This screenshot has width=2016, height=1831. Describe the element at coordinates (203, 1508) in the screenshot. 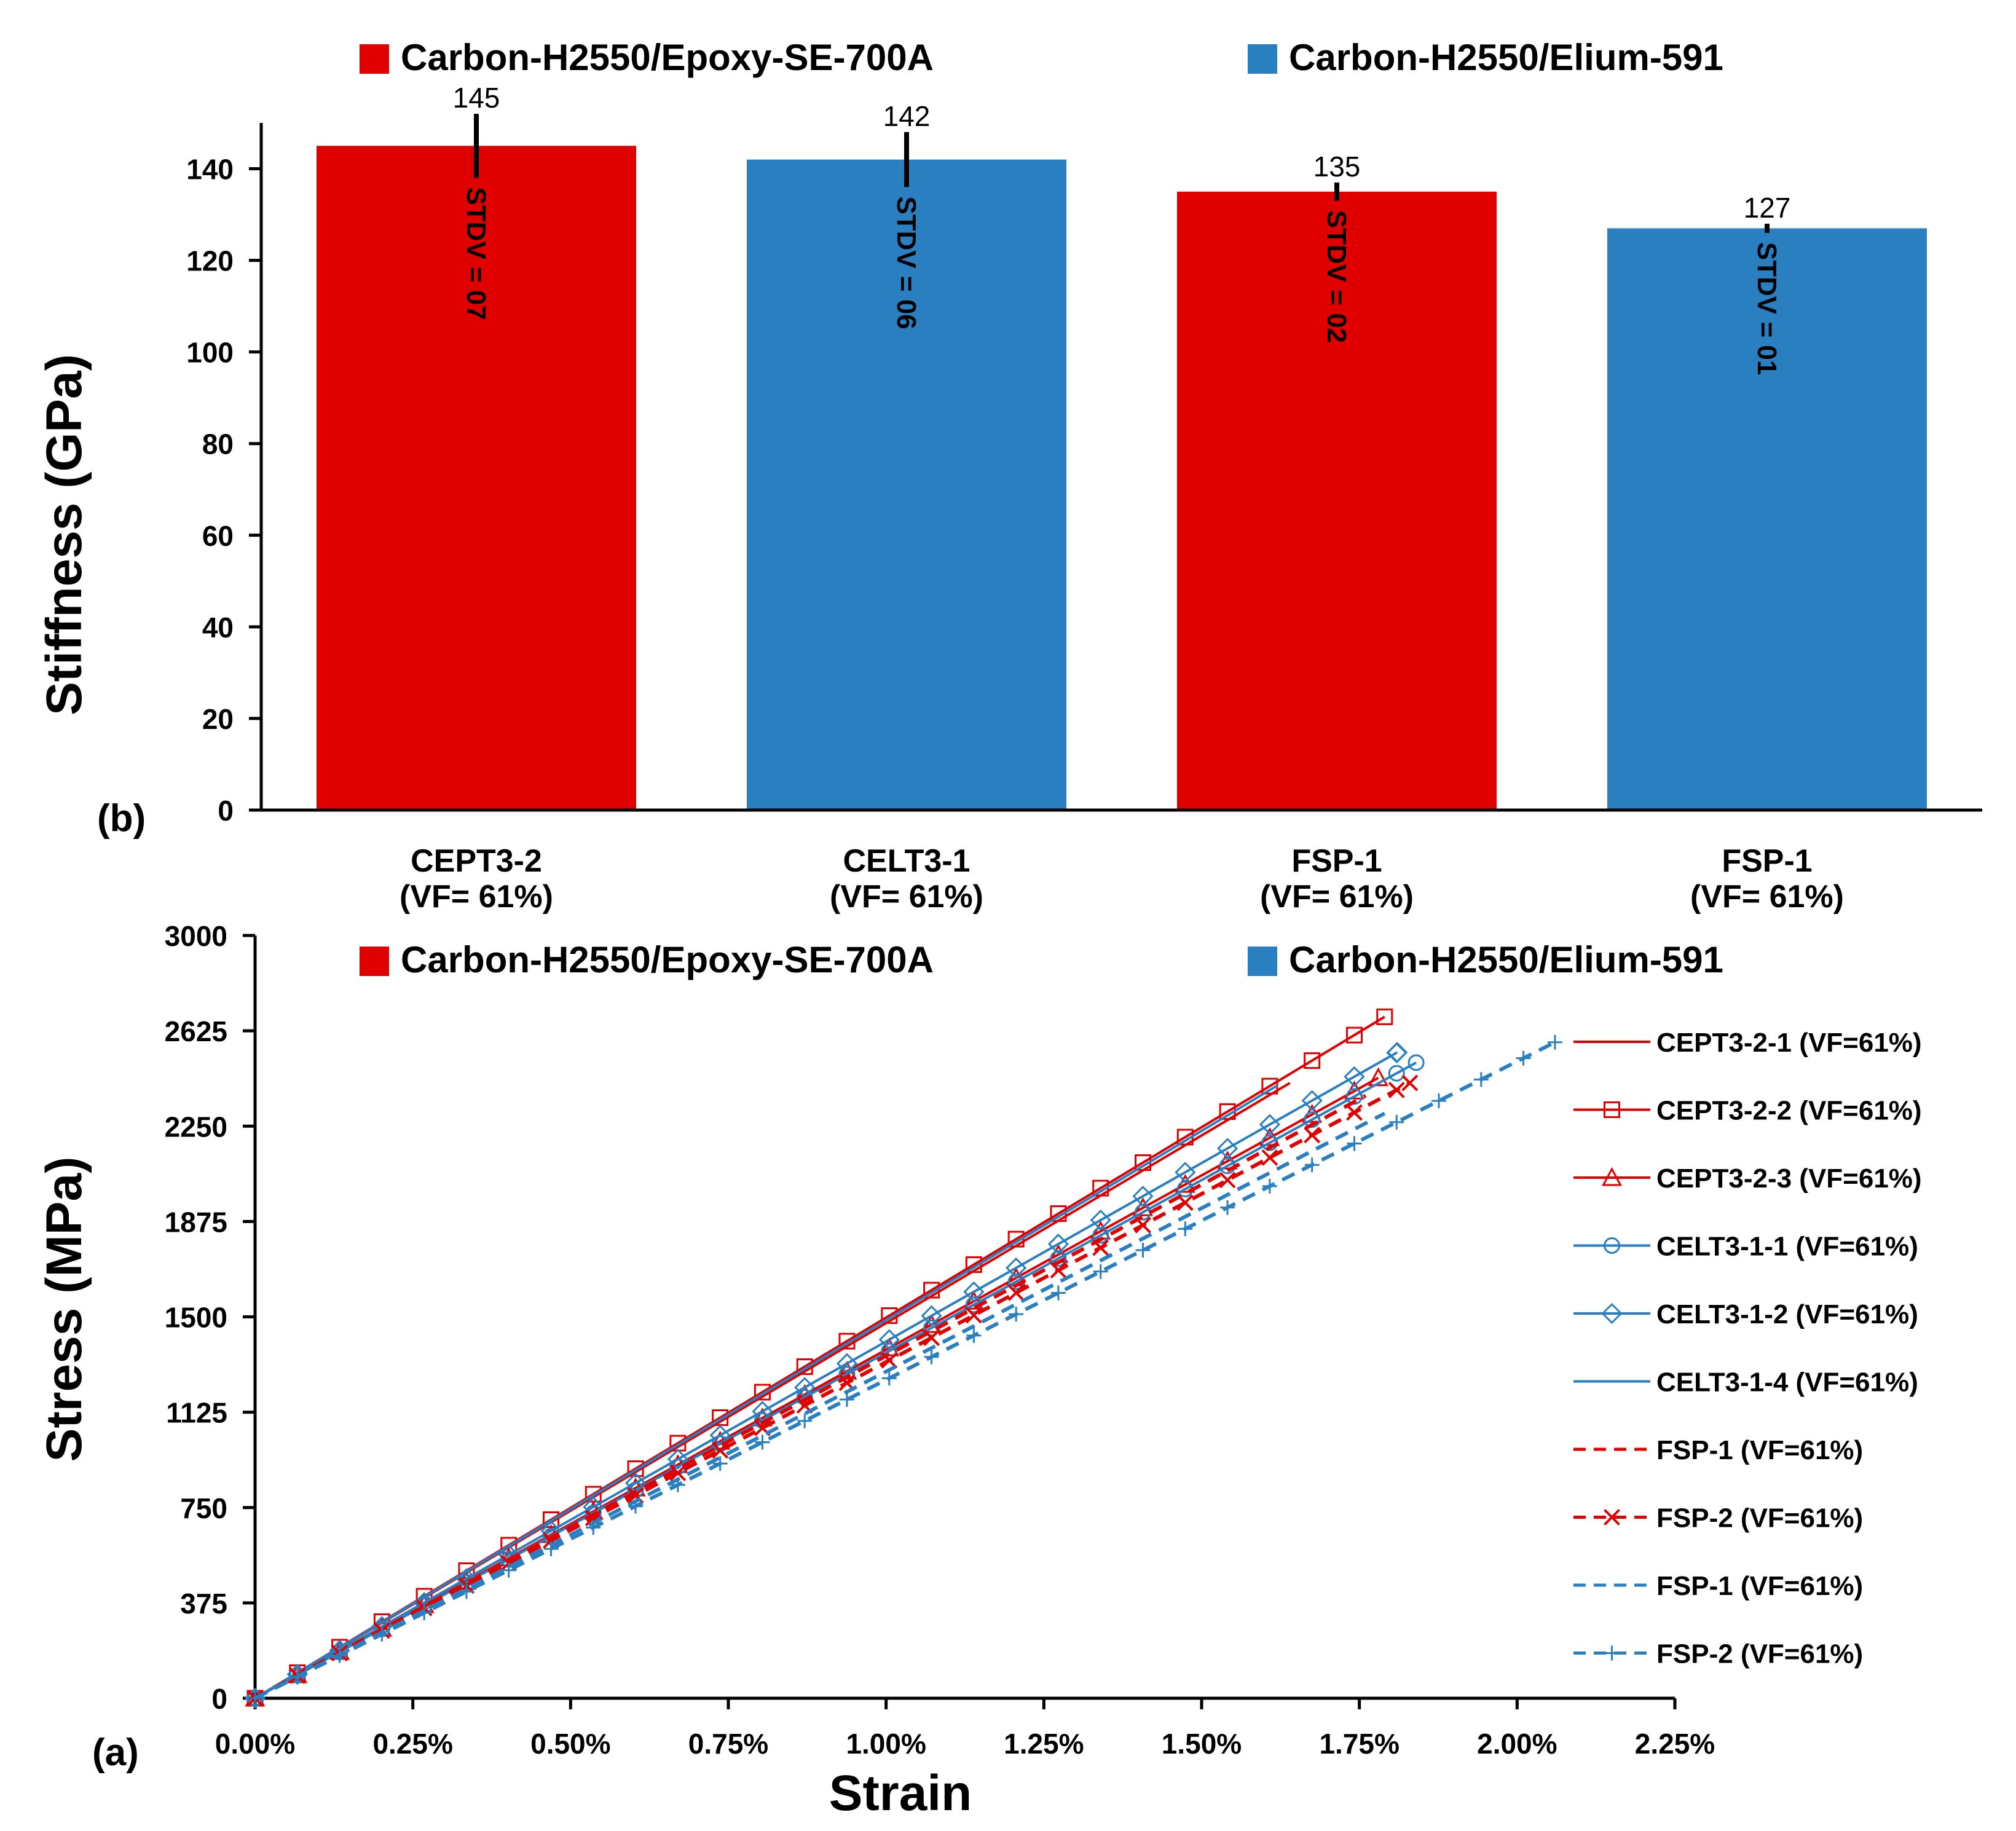

I see `line-y-tick-label: 750` at that location.